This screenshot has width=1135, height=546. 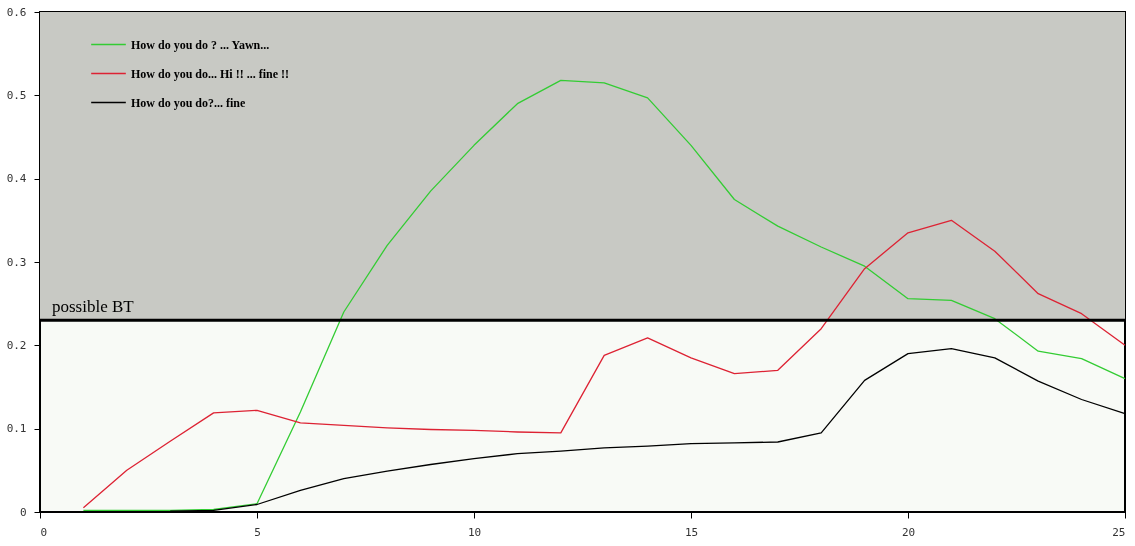 What do you see at coordinates (93, 307) in the screenshot?
I see `ref-line-label: possible BT` at bounding box center [93, 307].